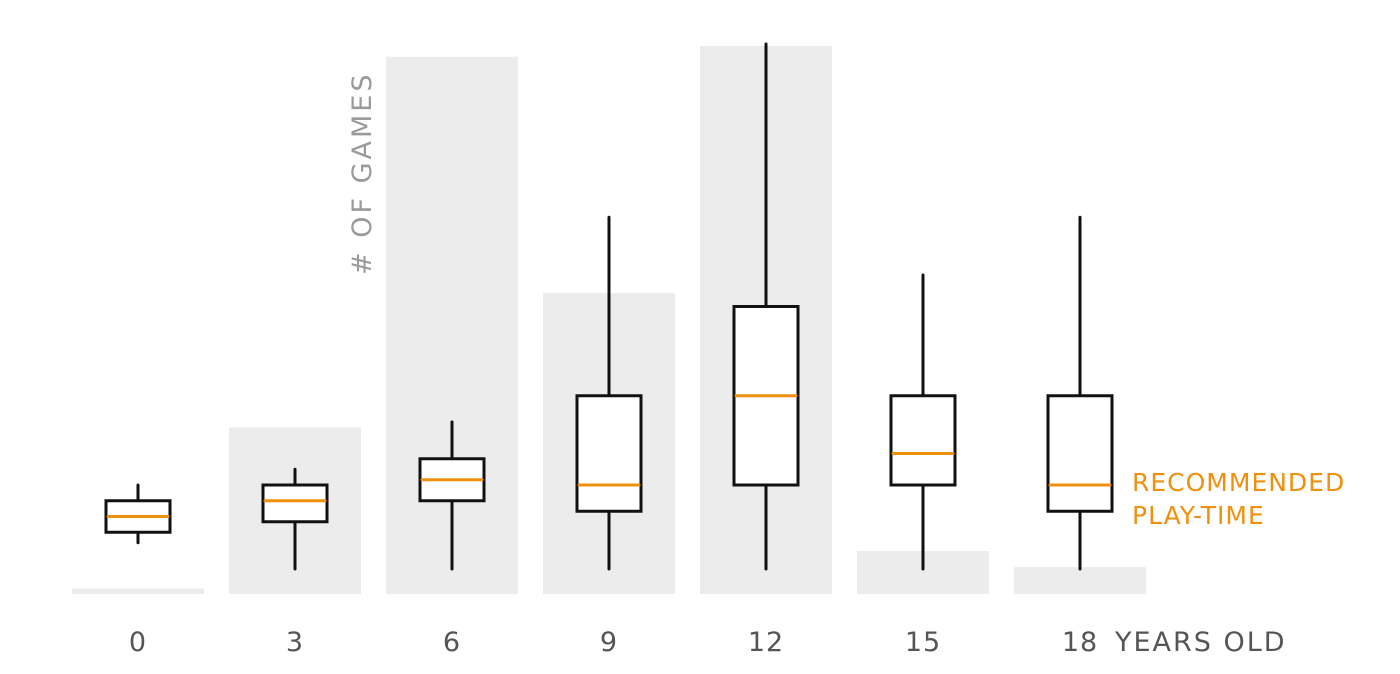  I want to click on x-tick-18: 18, so click(1080, 642).